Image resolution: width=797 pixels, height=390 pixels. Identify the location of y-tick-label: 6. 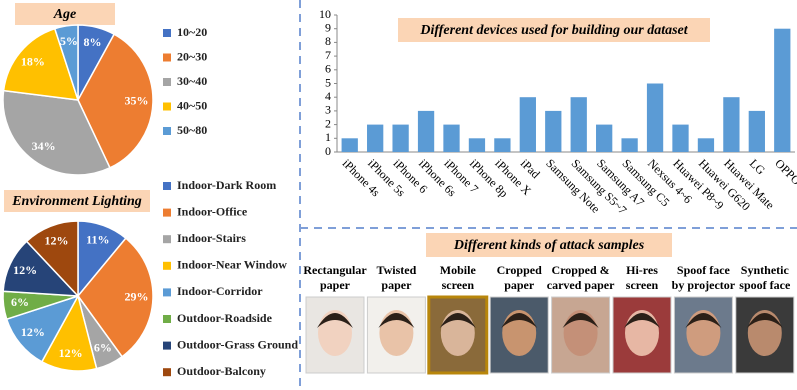
(328, 69).